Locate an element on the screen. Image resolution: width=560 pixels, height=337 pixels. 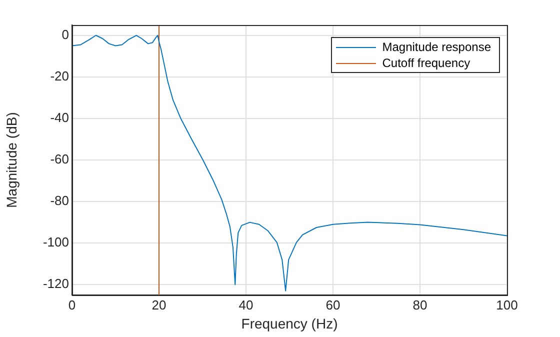
legend-label: Magnitude response is located at coordinates (436, 47).